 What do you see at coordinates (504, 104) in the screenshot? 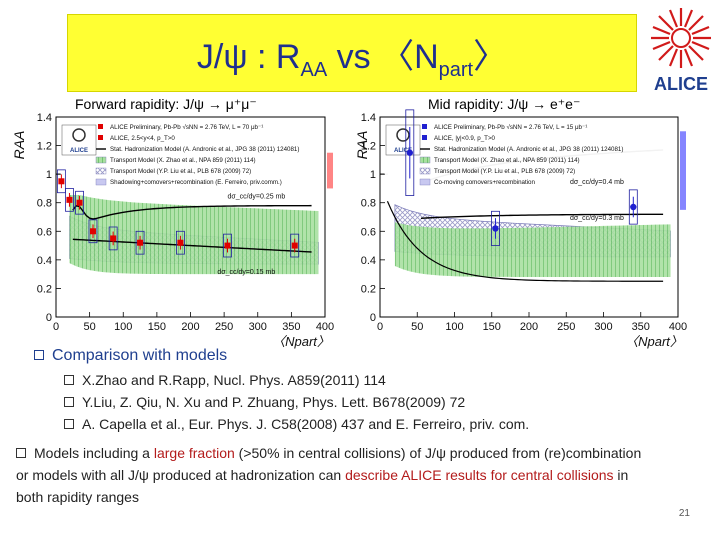
I see `right-panel-label: Mid rapidity: J/ψ → e⁺e⁻` at bounding box center [504, 104].